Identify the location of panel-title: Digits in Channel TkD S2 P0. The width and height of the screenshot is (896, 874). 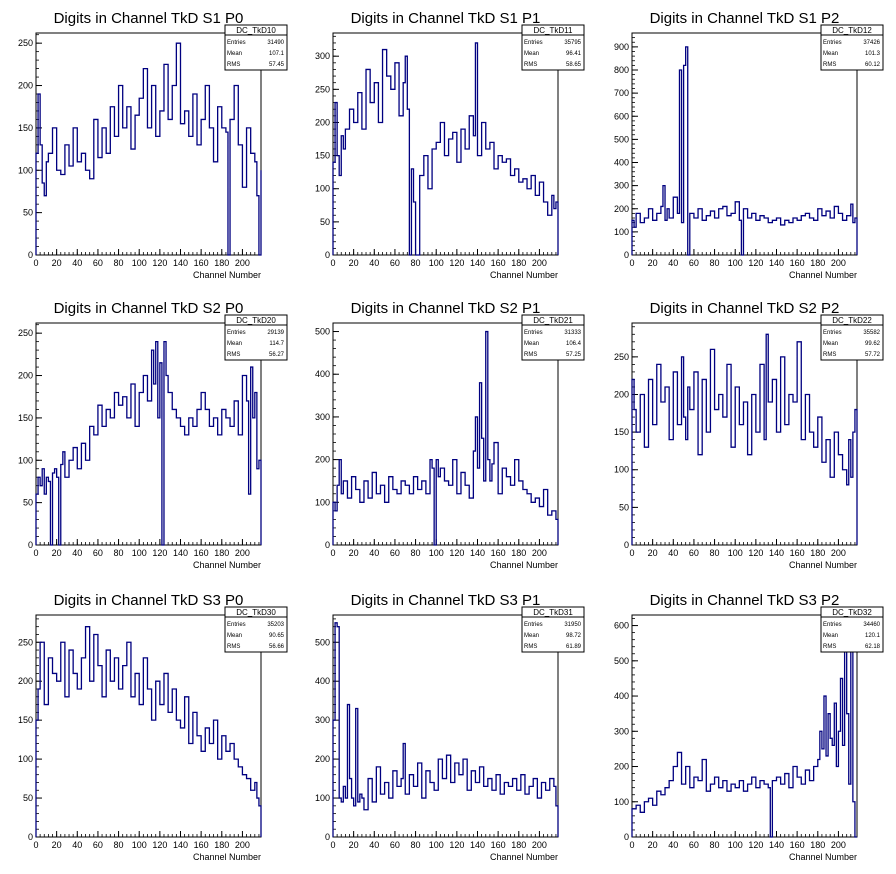
(149, 308).